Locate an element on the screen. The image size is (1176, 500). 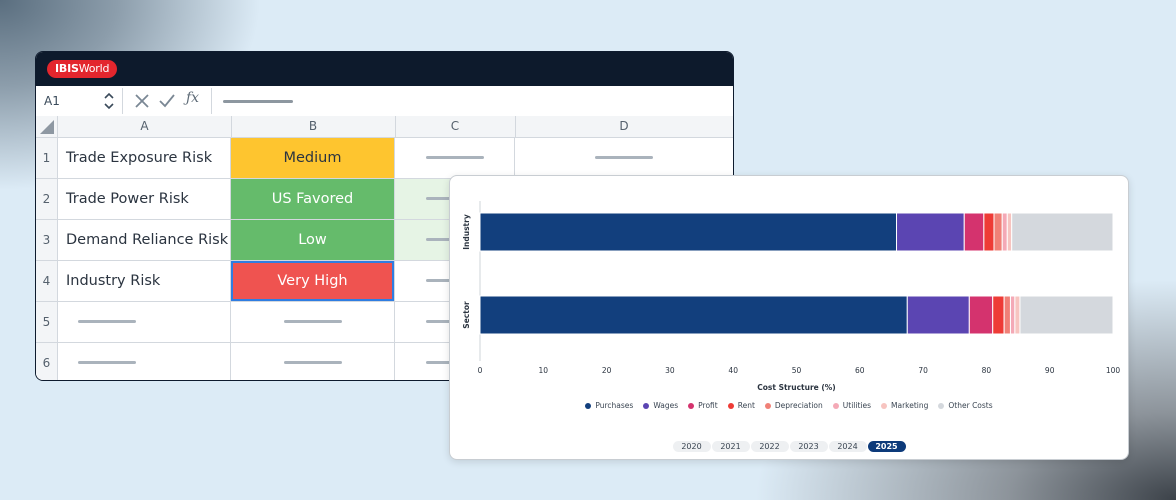
x-tick-label: 70 is located at coordinates (923, 370).